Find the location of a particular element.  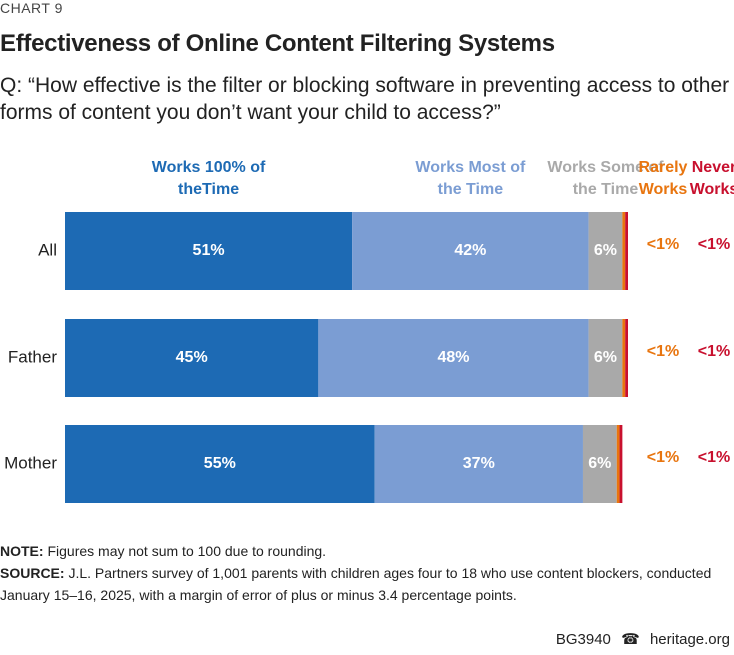

note-label: NOTE: is located at coordinates (22, 551).